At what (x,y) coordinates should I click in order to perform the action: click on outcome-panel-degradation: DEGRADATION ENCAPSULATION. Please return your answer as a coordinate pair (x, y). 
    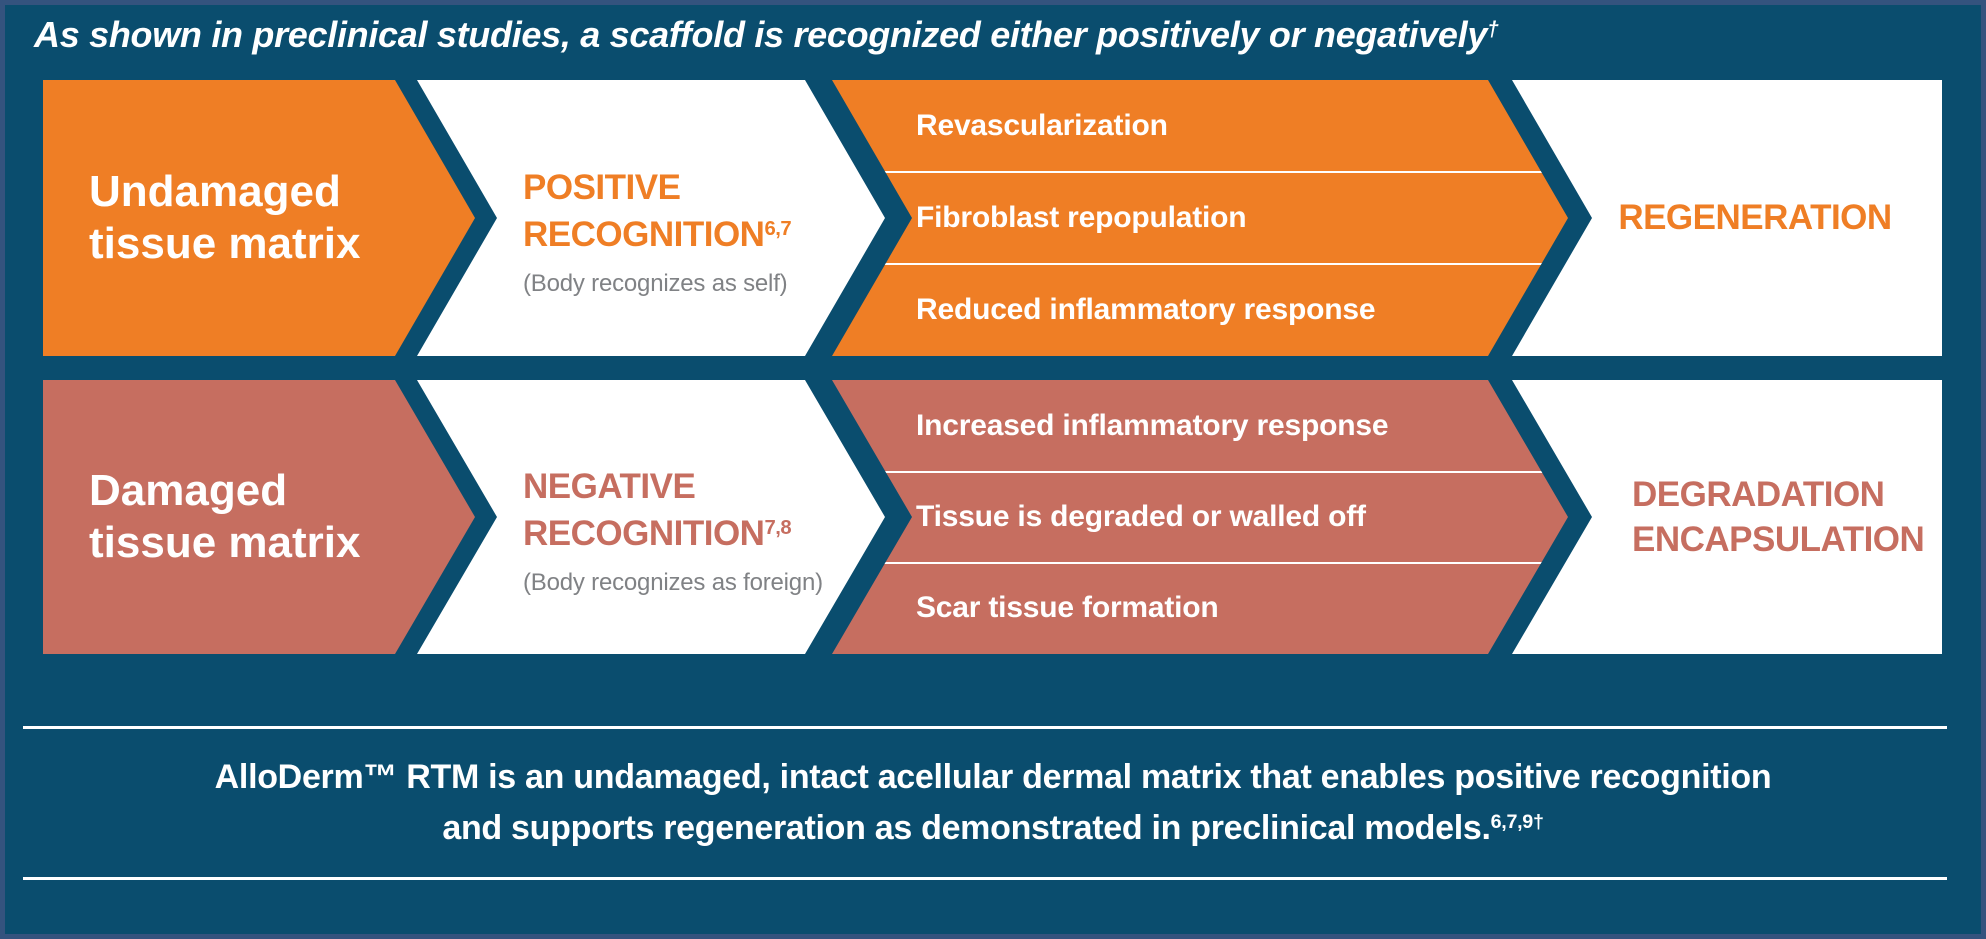
    Looking at the image, I should click on (1727, 517).